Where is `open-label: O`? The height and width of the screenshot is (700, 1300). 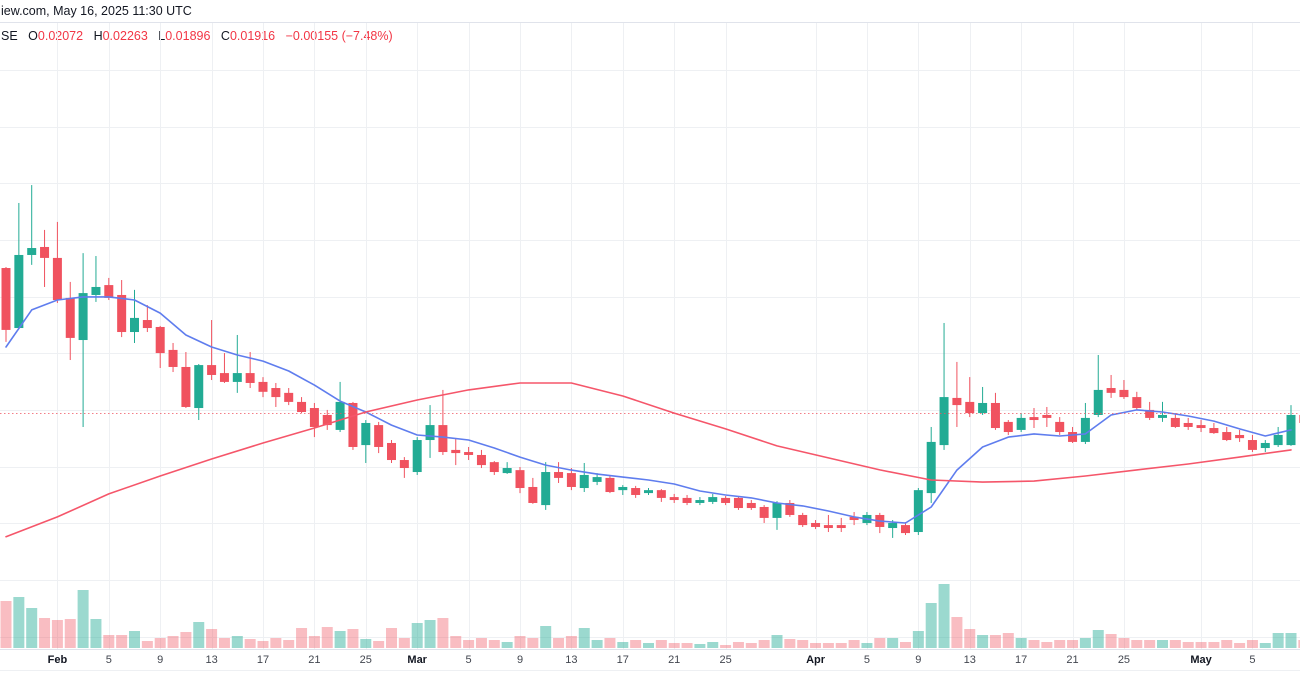 open-label: O is located at coordinates (33, 36).